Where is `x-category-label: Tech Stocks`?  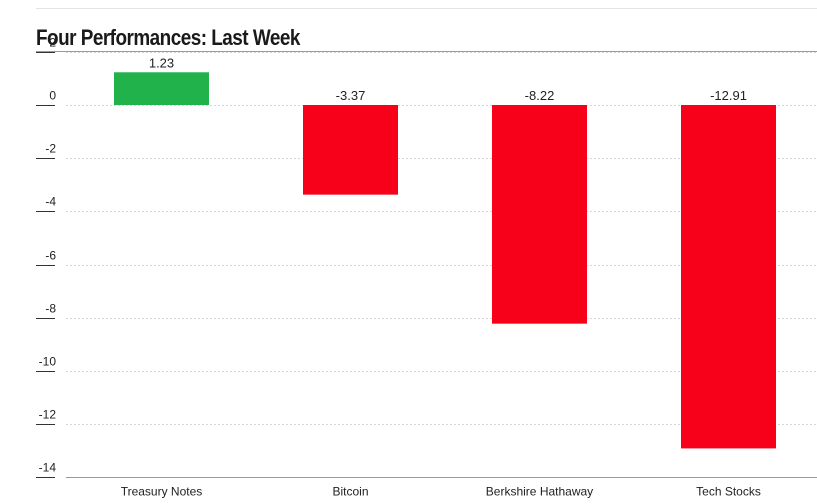 x-category-label: Tech Stocks is located at coordinates (728, 491).